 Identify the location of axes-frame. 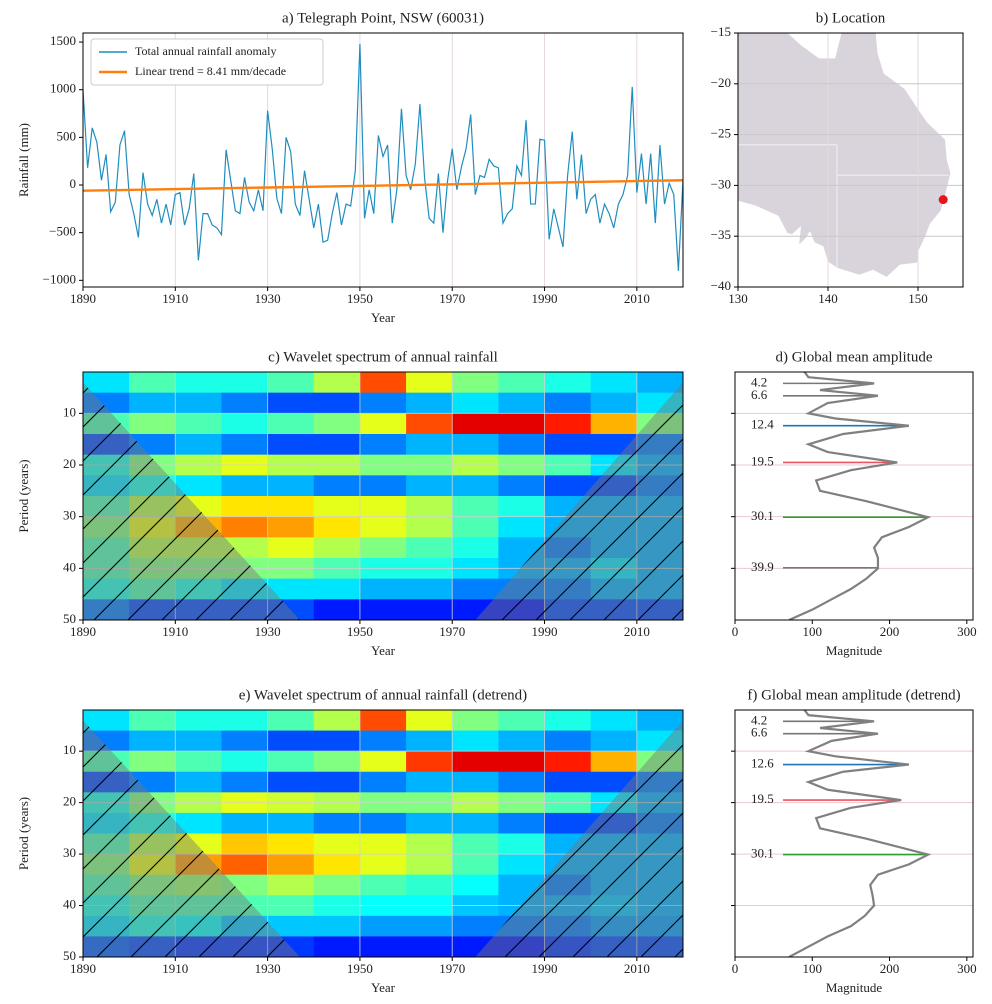
(854, 833).